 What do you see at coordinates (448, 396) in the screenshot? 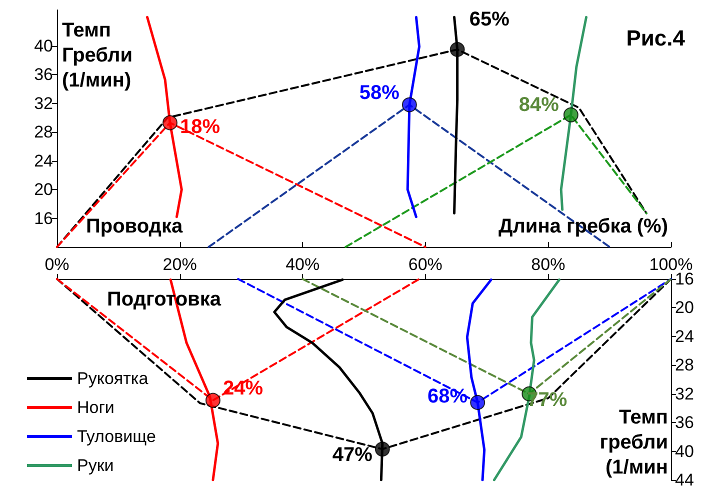
I see `annotation: 68%` at bounding box center [448, 396].